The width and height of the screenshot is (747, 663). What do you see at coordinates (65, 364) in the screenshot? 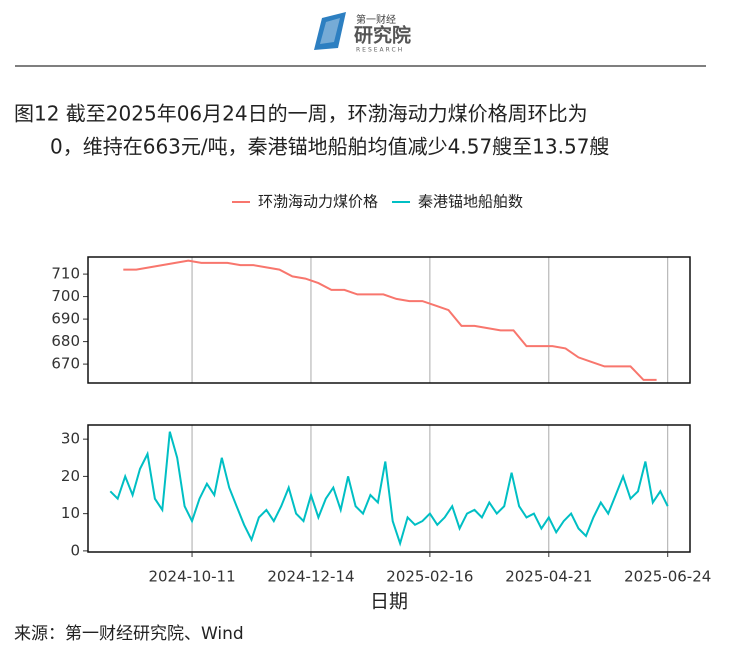
I see `y-tick-label: 670` at bounding box center [65, 364].